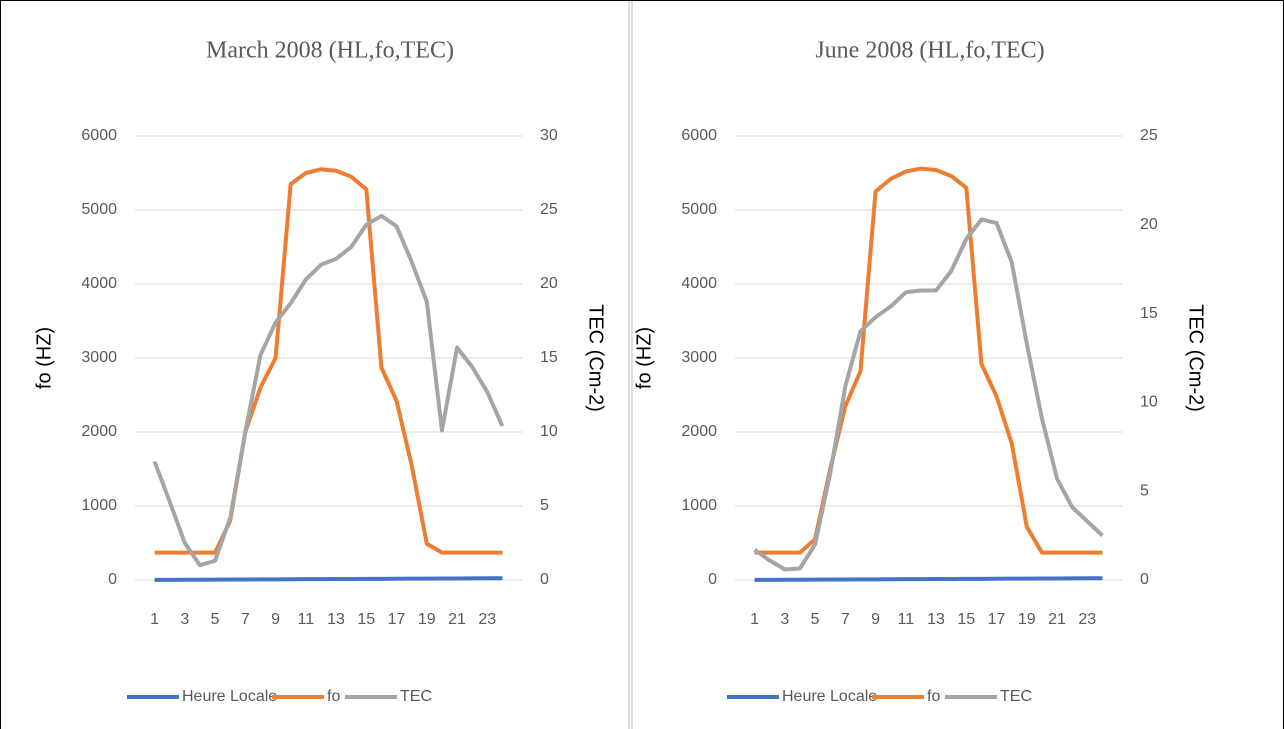 The width and height of the screenshot is (1284, 729). I want to click on y2-tick-label: 30, so click(549, 135).